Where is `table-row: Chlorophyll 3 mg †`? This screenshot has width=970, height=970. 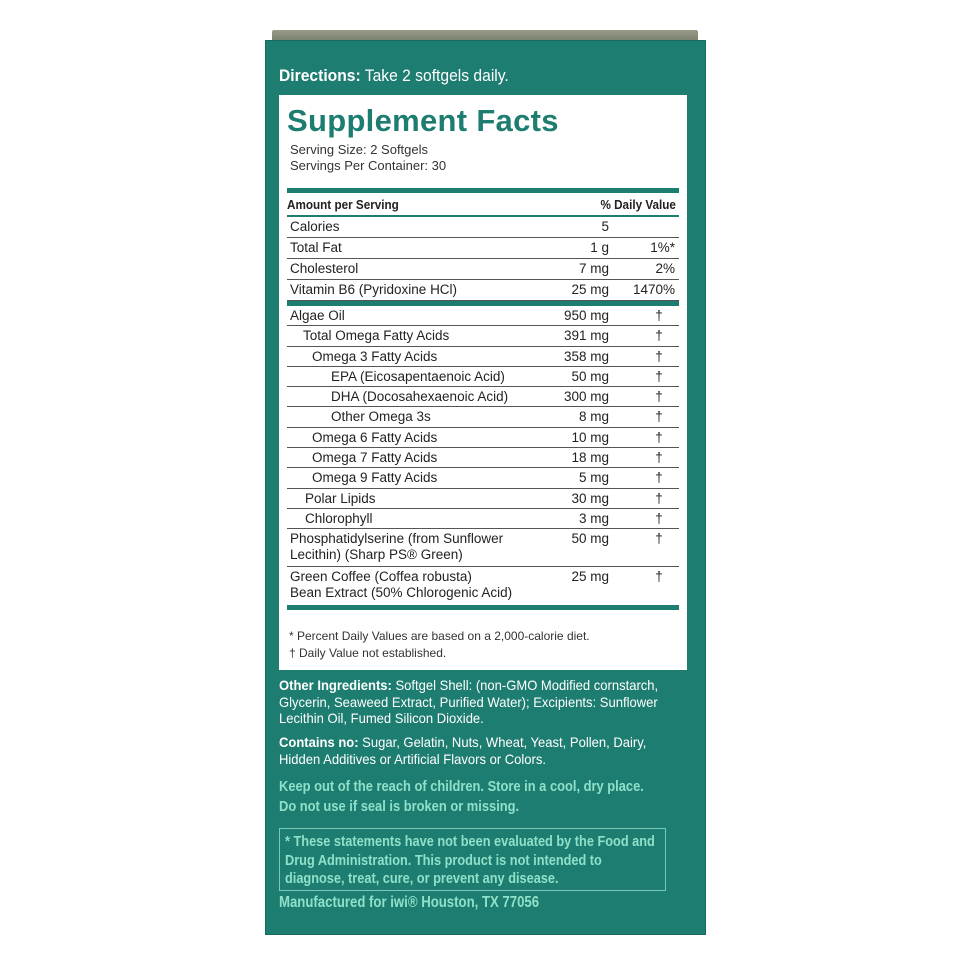
table-row: Chlorophyll 3 mg † is located at coordinates (483, 519).